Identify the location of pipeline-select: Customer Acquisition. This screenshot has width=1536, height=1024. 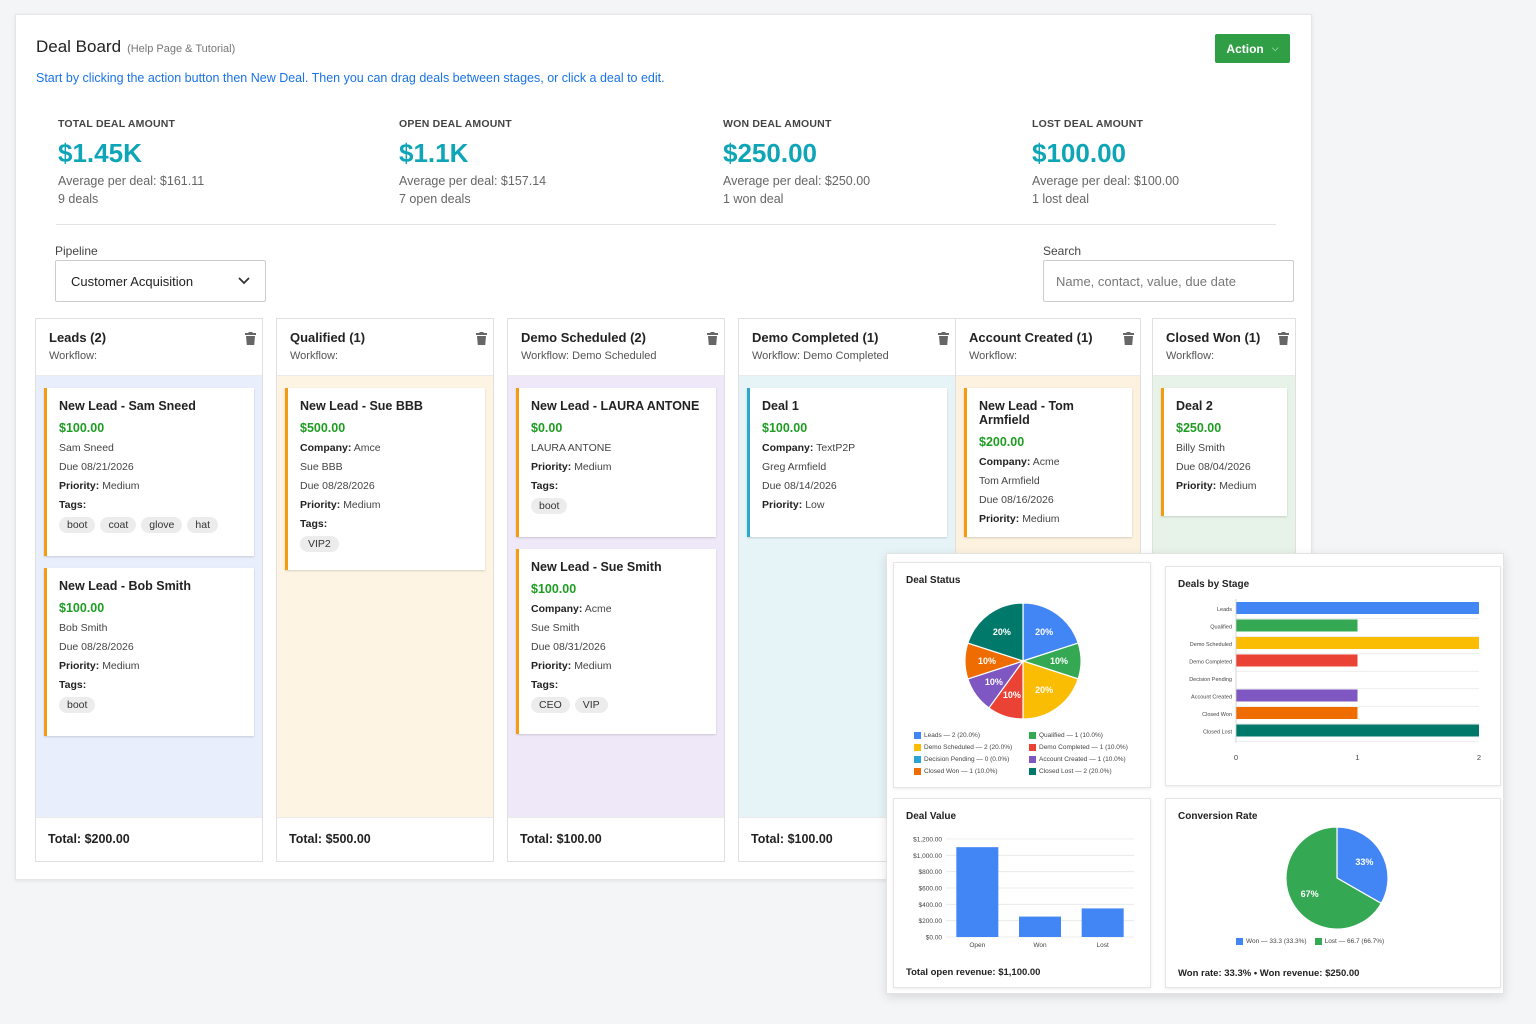
(160, 281).